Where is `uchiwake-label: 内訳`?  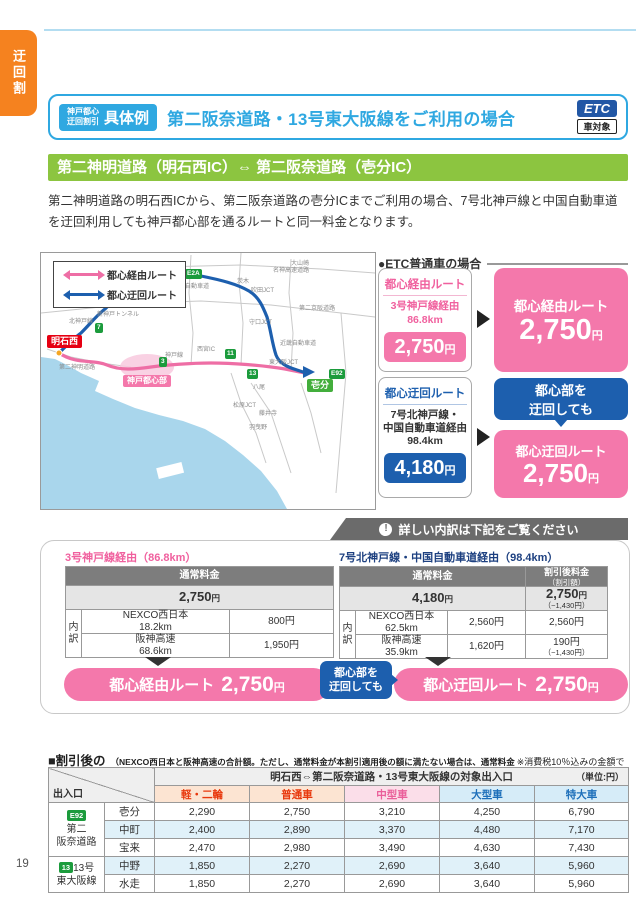
uchiwake-label: 内訳 is located at coordinates (73, 633).